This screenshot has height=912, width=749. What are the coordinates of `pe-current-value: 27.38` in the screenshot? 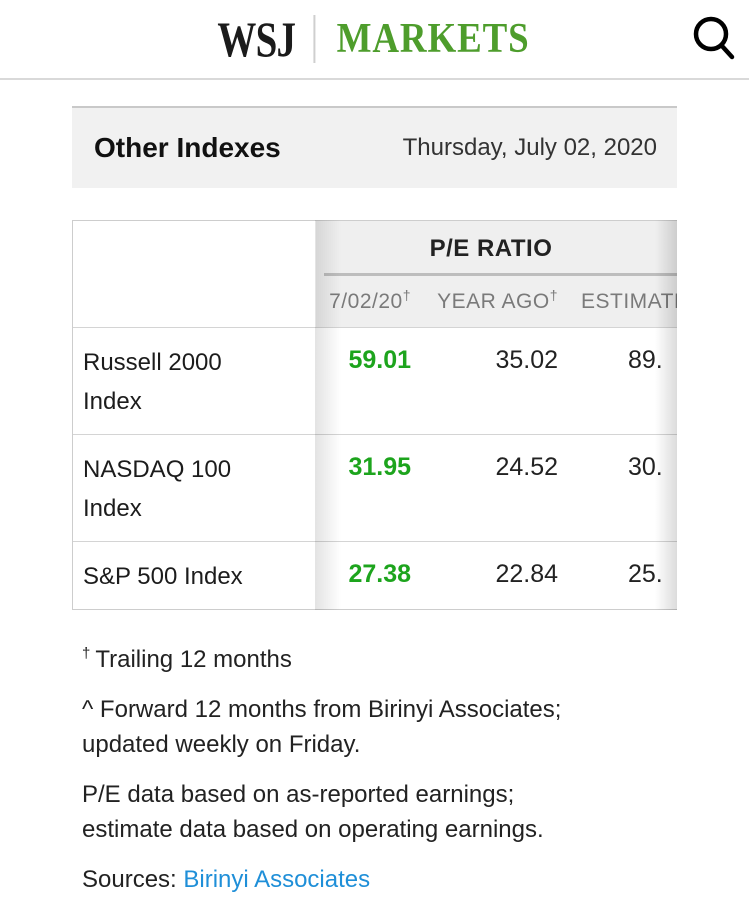 It's located at (379, 574).